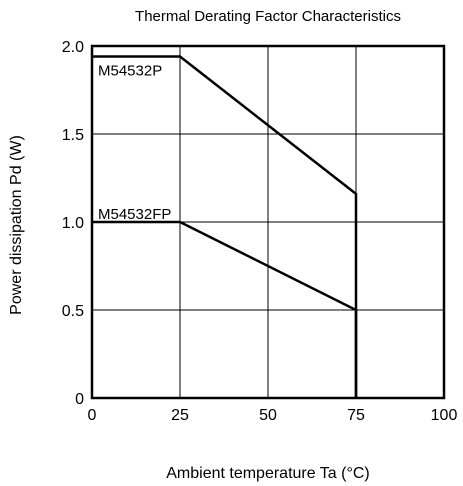  Describe the element at coordinates (79, 399) in the screenshot. I see `y-tick-label-0: 0` at that location.